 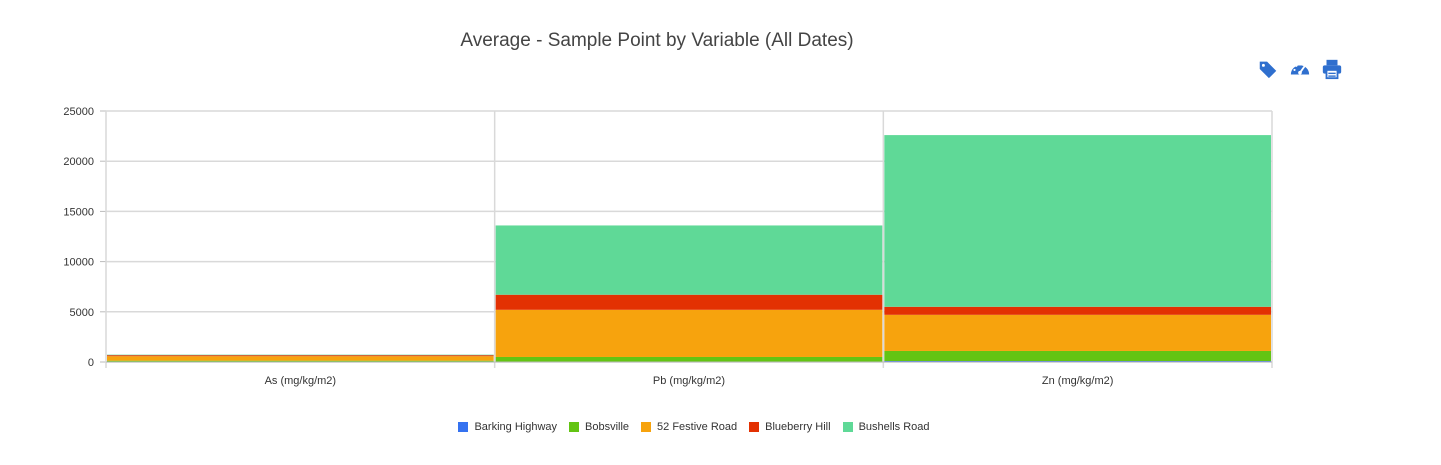 What do you see at coordinates (697, 427) in the screenshot?
I see `legend-label: 52 Festive Road` at bounding box center [697, 427].